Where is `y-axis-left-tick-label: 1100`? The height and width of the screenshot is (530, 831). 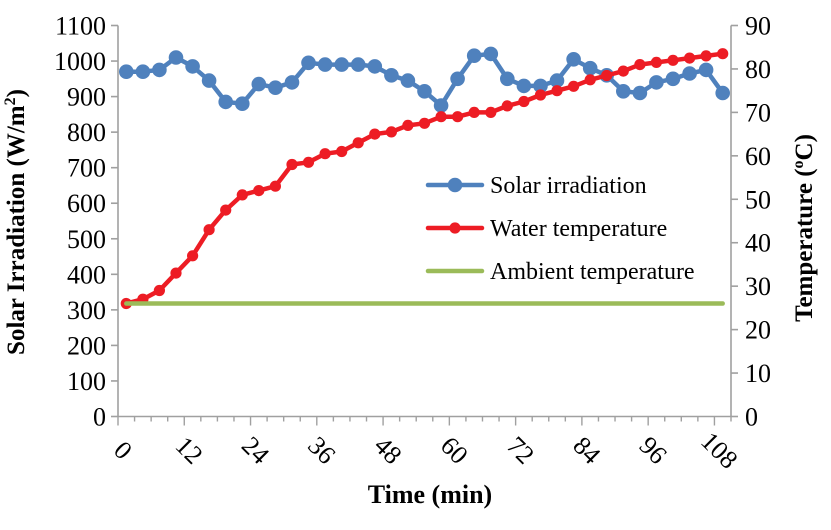 y-axis-left-tick-label: 1100 is located at coordinates (80, 26).